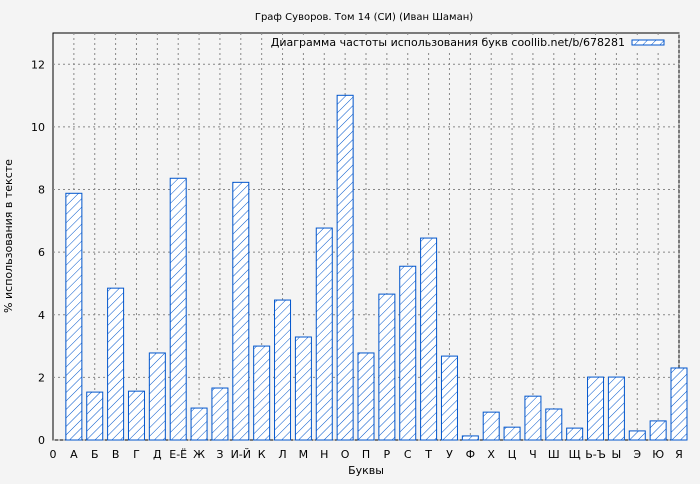  What do you see at coordinates (199, 424) in the screenshot?
I see `bar-Ж` at bounding box center [199, 424].